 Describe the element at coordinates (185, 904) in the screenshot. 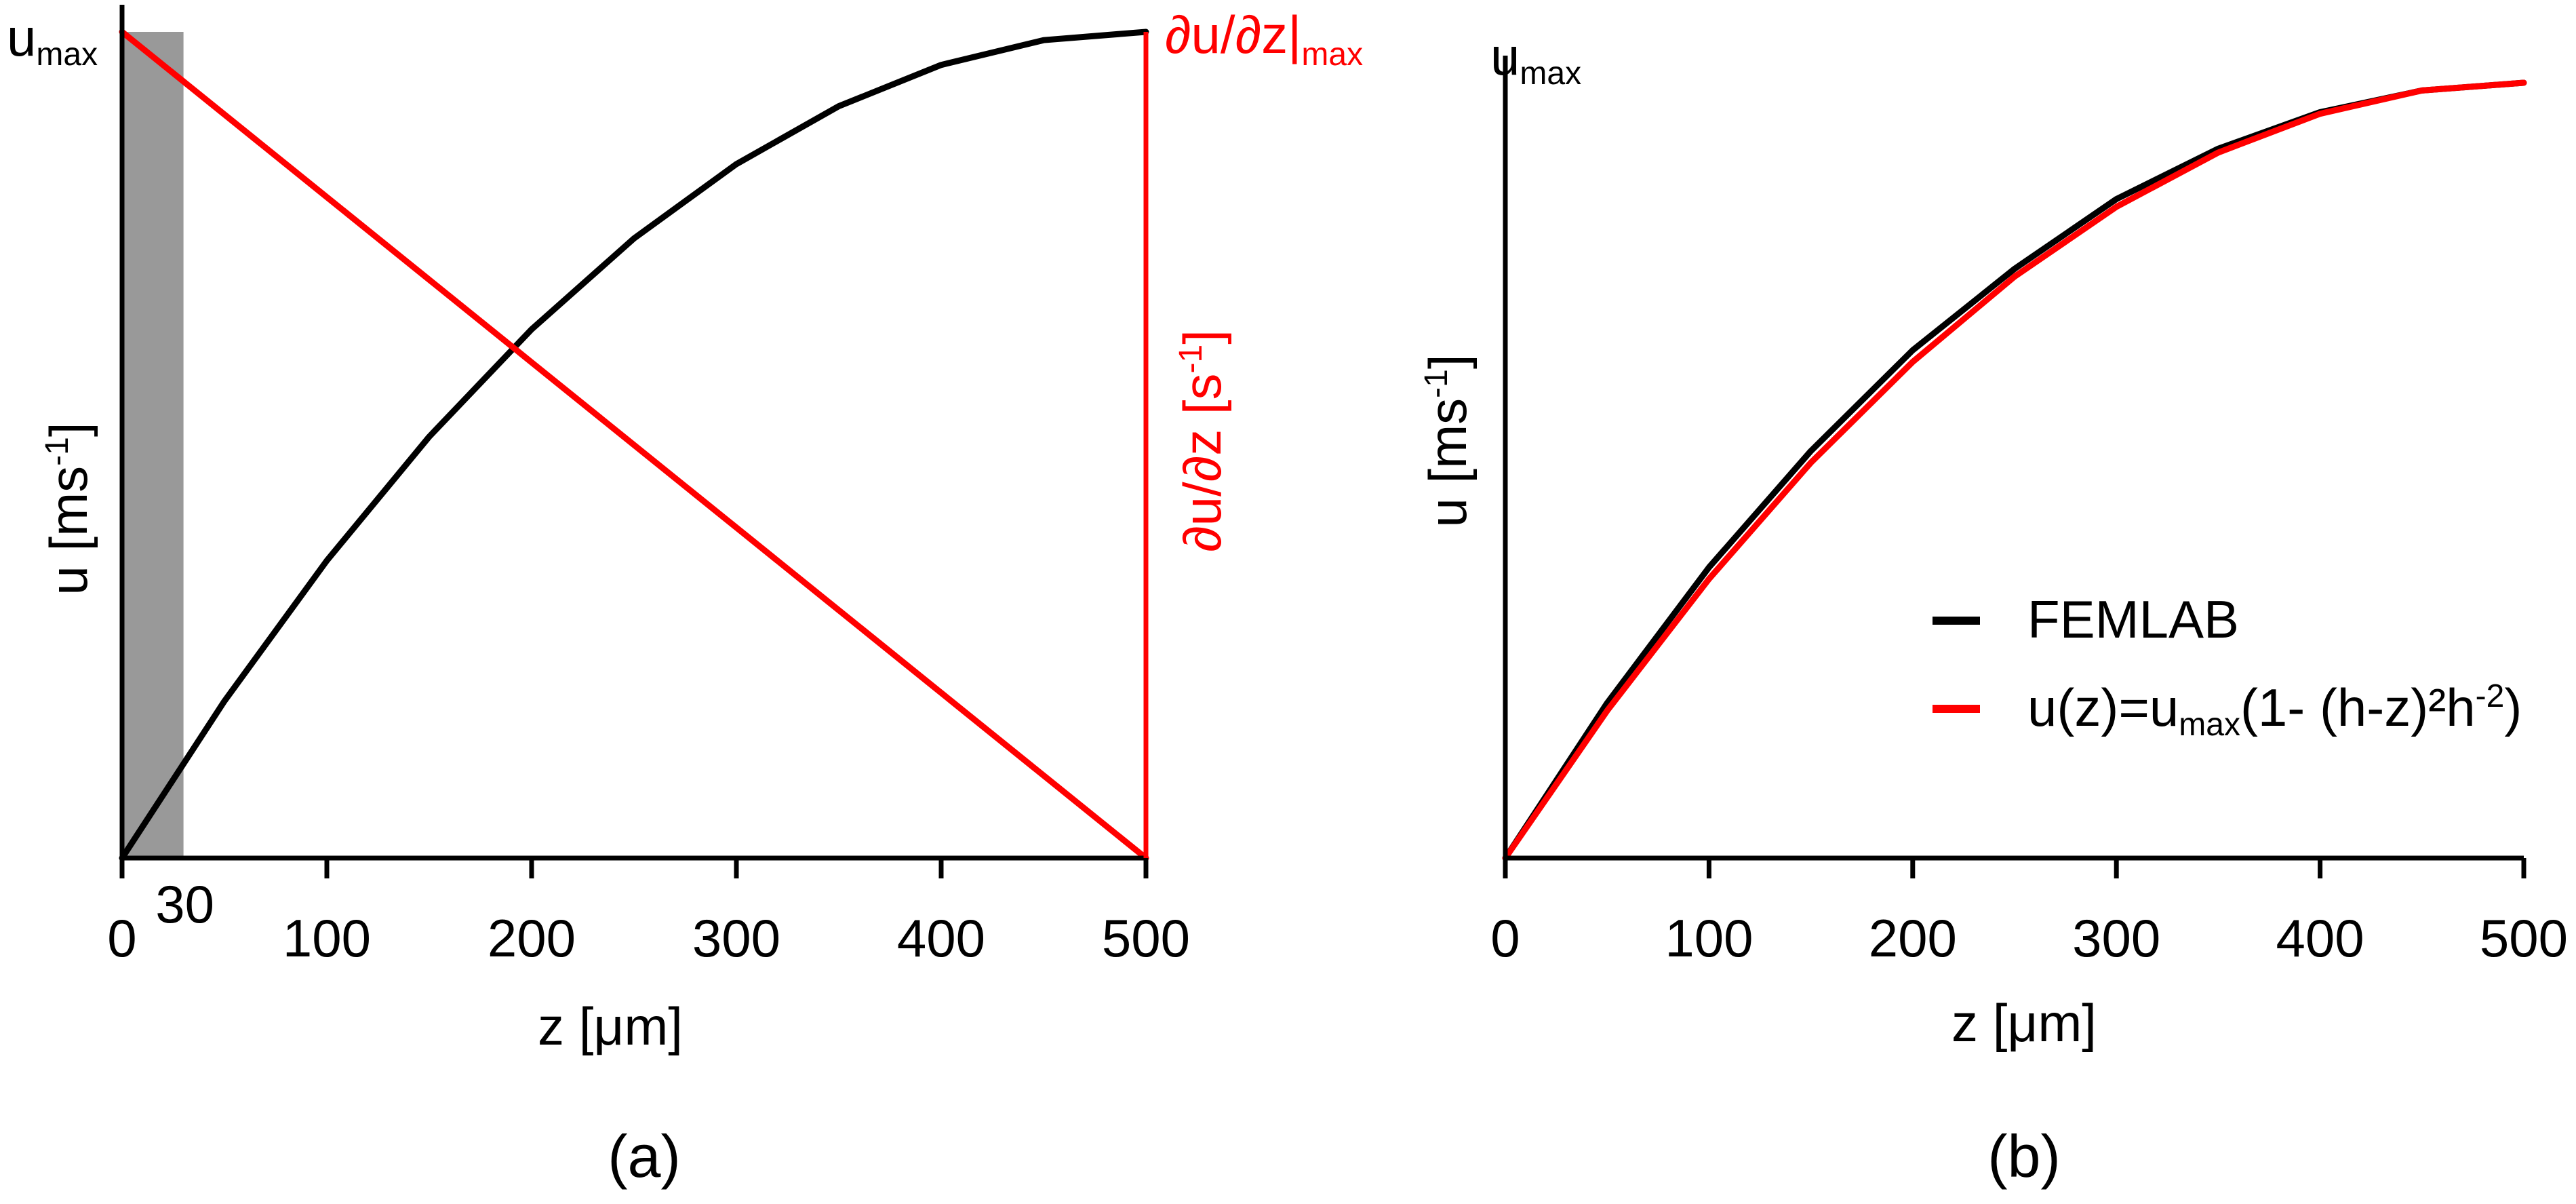

I see `shaded-region-label: 30` at that location.